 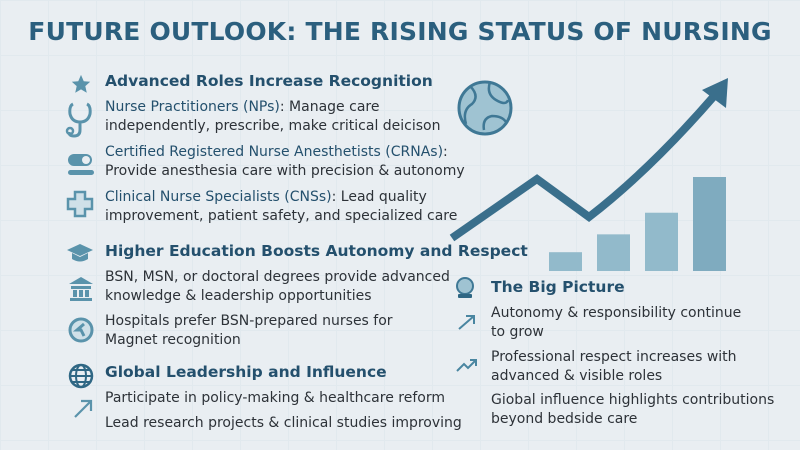 What do you see at coordinates (485, 108) in the screenshot?
I see `world-map-icon` at bounding box center [485, 108].